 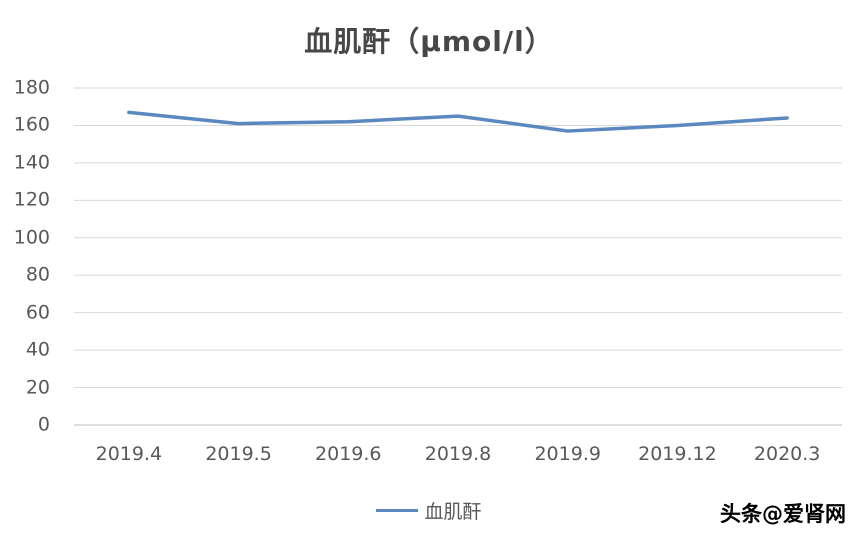 What do you see at coordinates (567, 454) in the screenshot?
I see `x-axis-label: 2019.9` at bounding box center [567, 454].